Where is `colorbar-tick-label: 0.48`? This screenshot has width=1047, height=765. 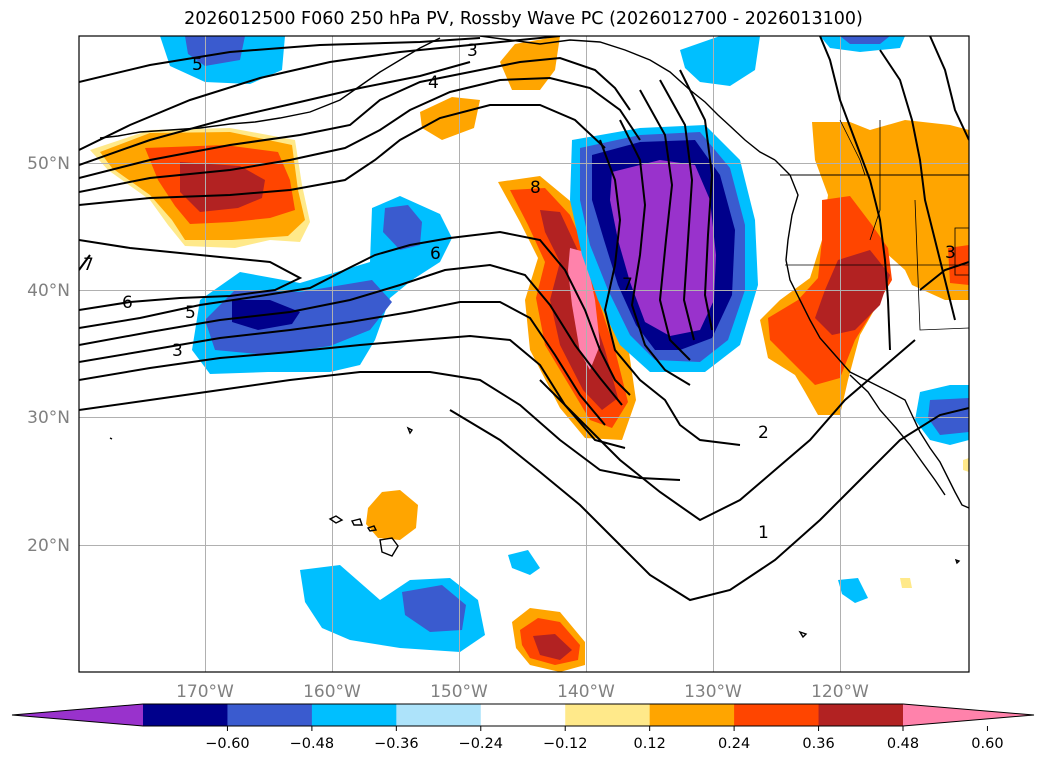 colorbar-tick-label: 0.48 is located at coordinates (903, 744).